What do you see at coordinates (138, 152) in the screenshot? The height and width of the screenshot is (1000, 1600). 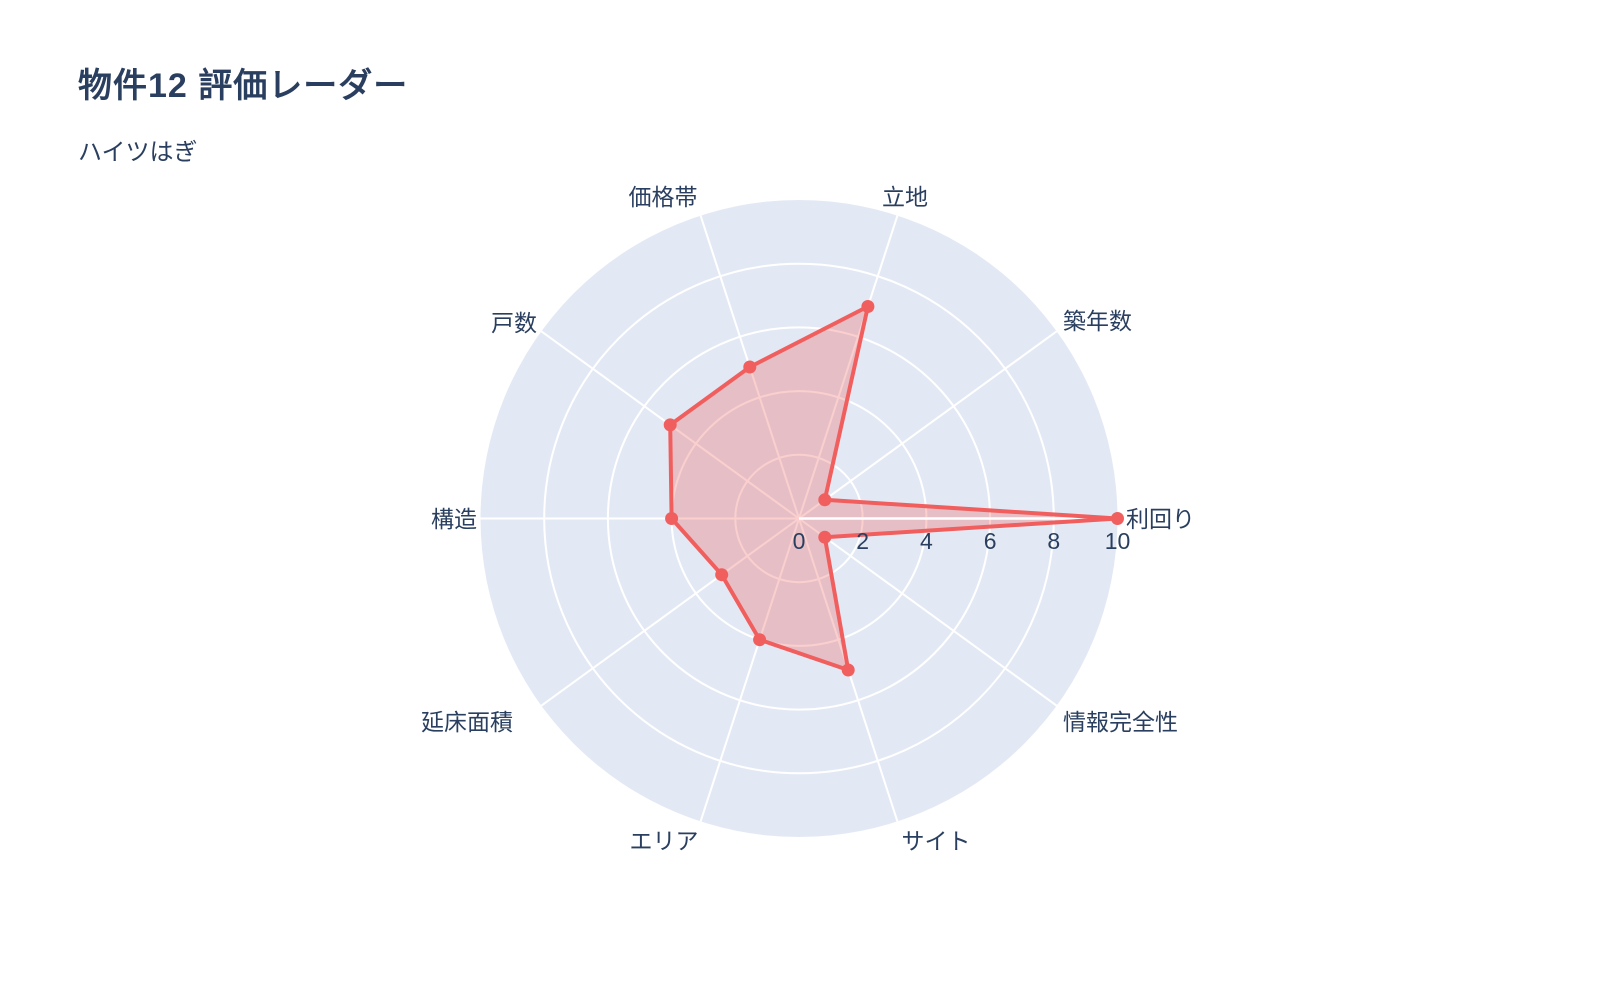 I see `chart-subtitle: ハイツはぎ` at bounding box center [138, 152].